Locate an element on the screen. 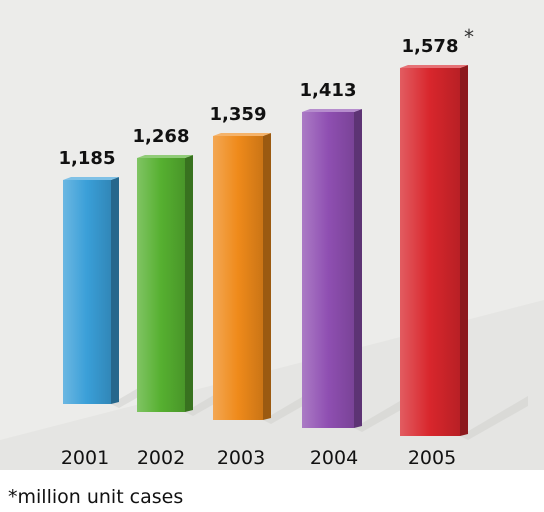 The width and height of the screenshot is (544, 512). value-label: 1,185 is located at coordinates (87, 158).